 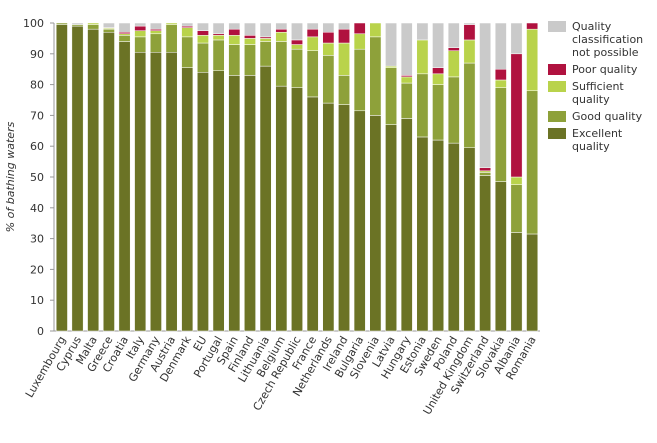 I want to click on legend-item: Good quality, so click(x=600, y=116).